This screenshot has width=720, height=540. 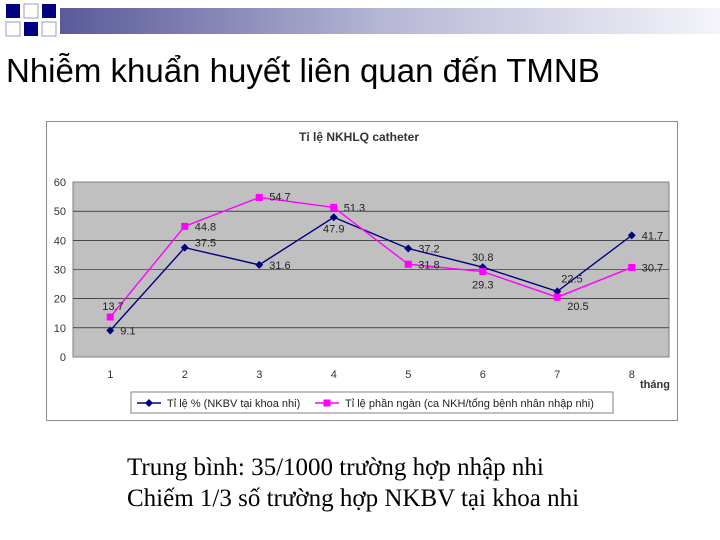 I want to click on data-label: 47.9, so click(x=333, y=229).